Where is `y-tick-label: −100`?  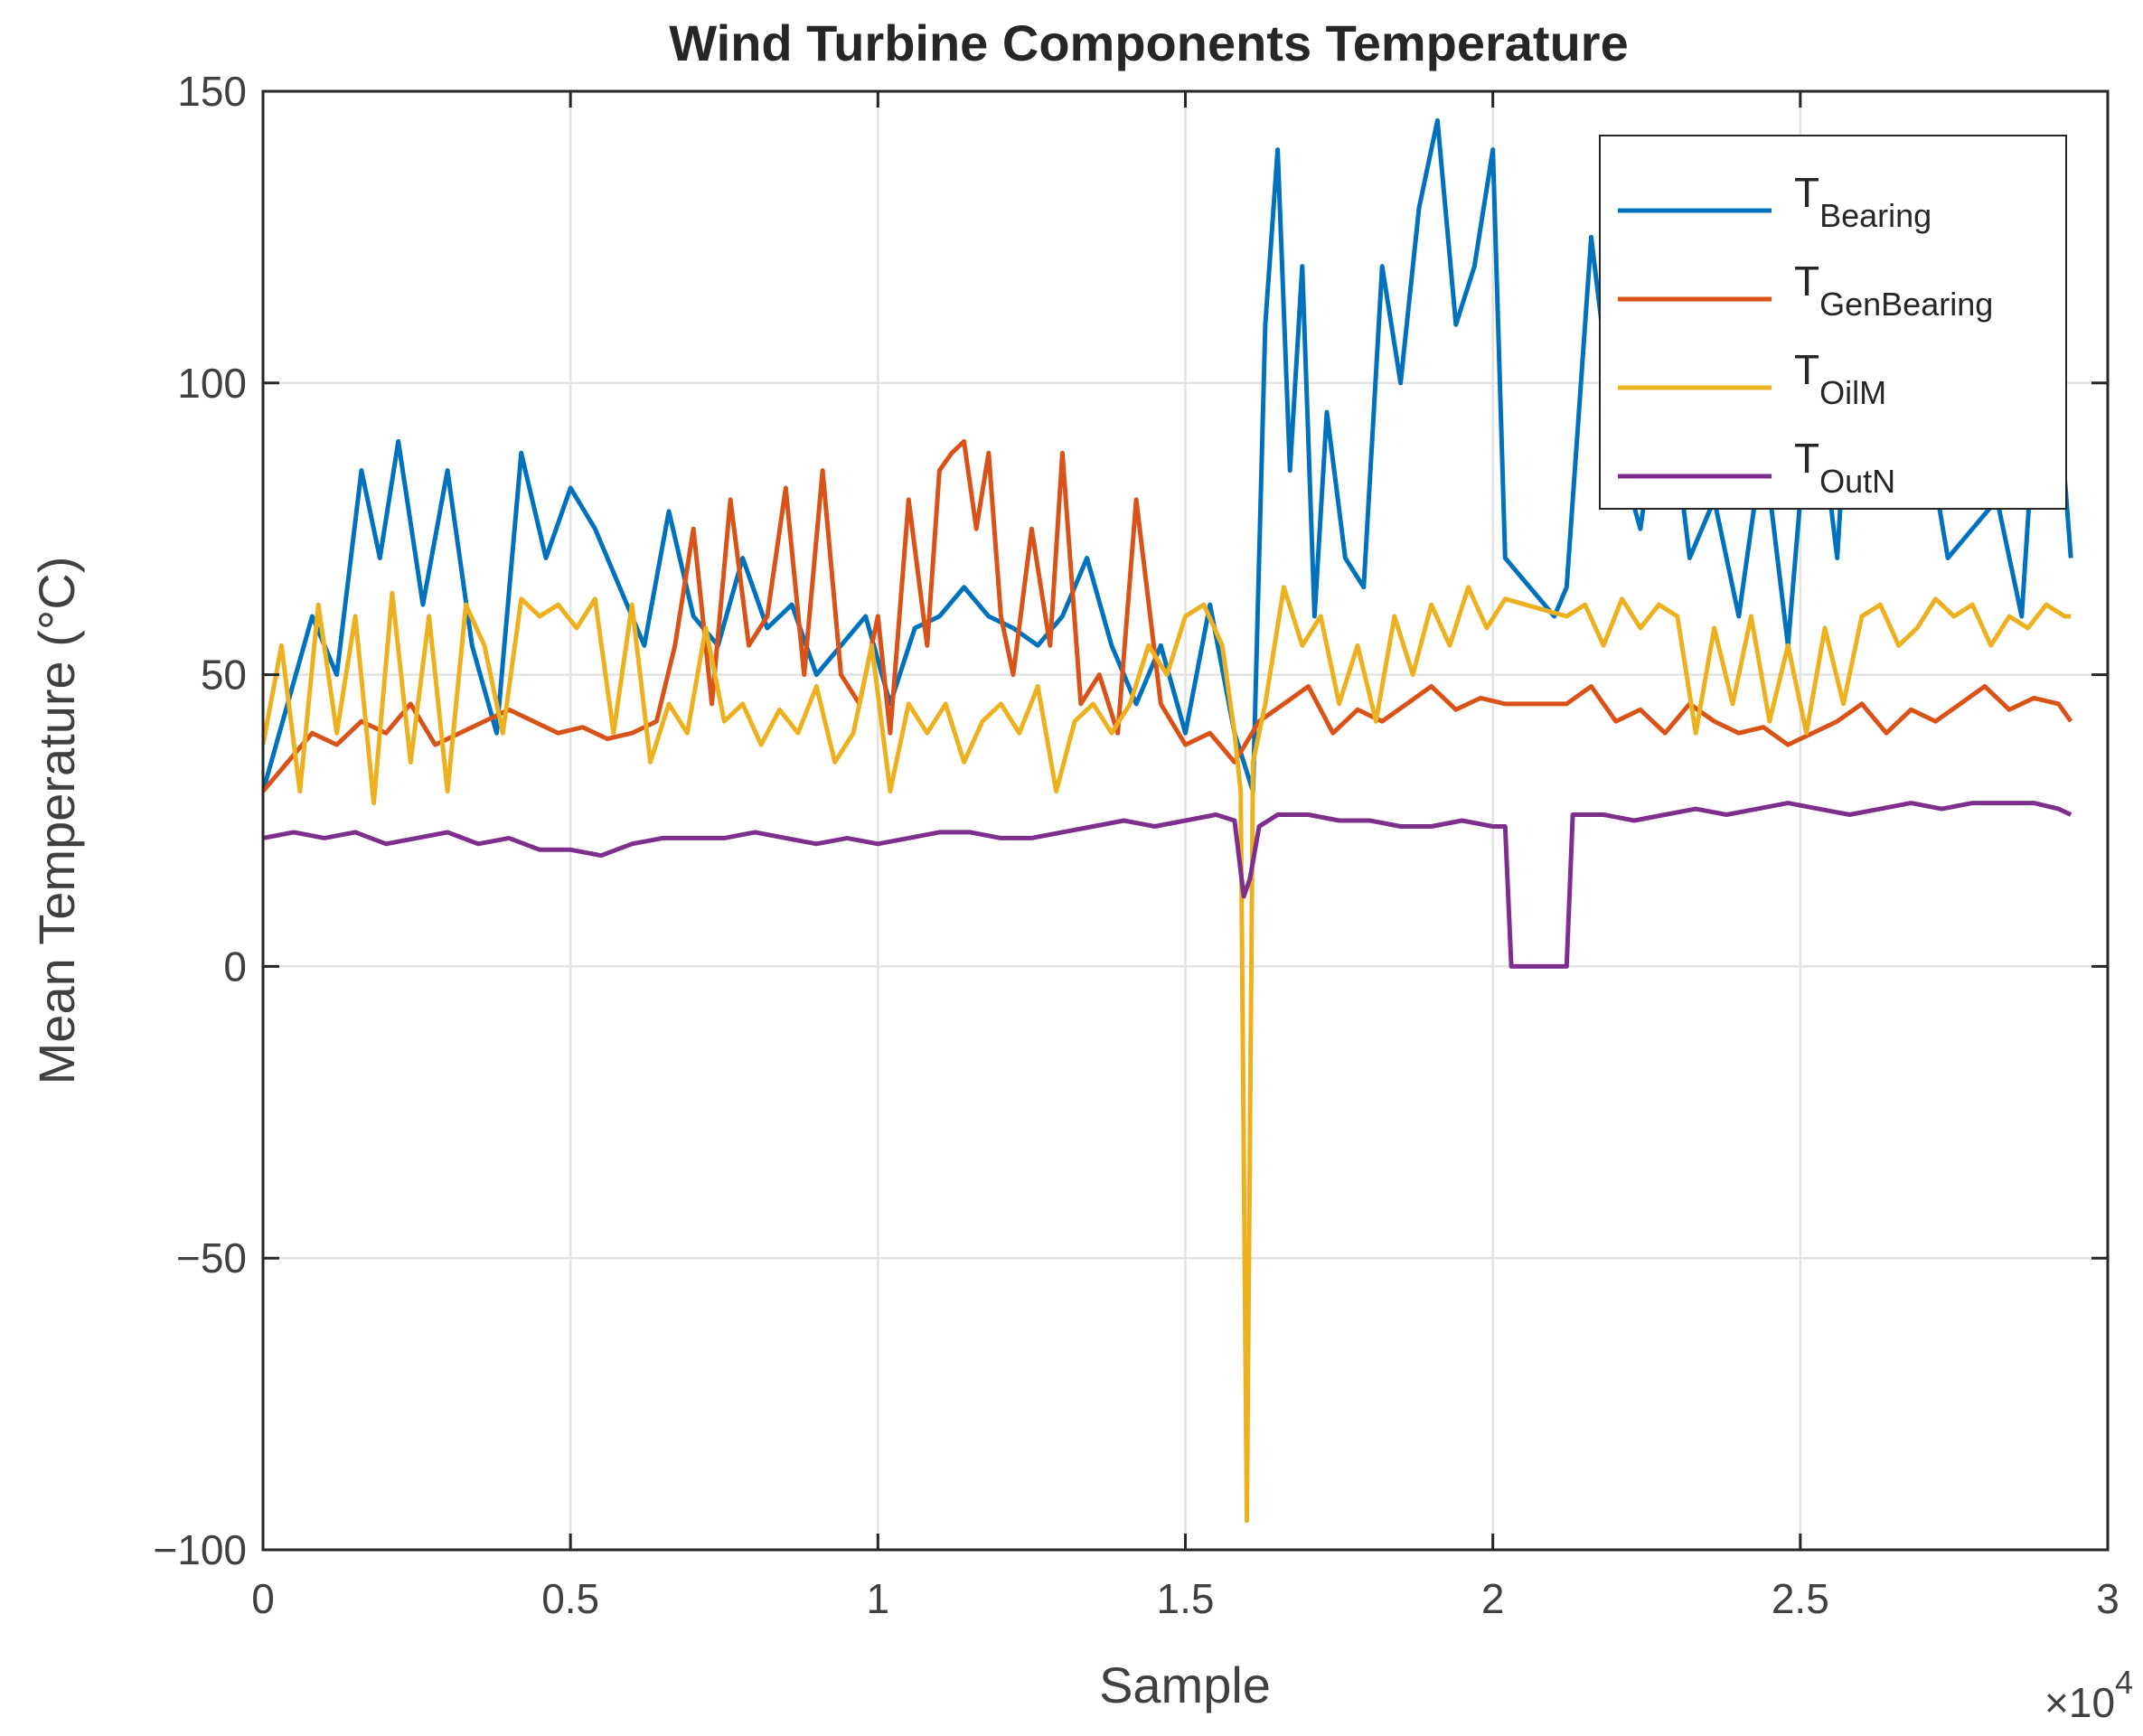 y-tick-label: −100 is located at coordinates (200, 1550).